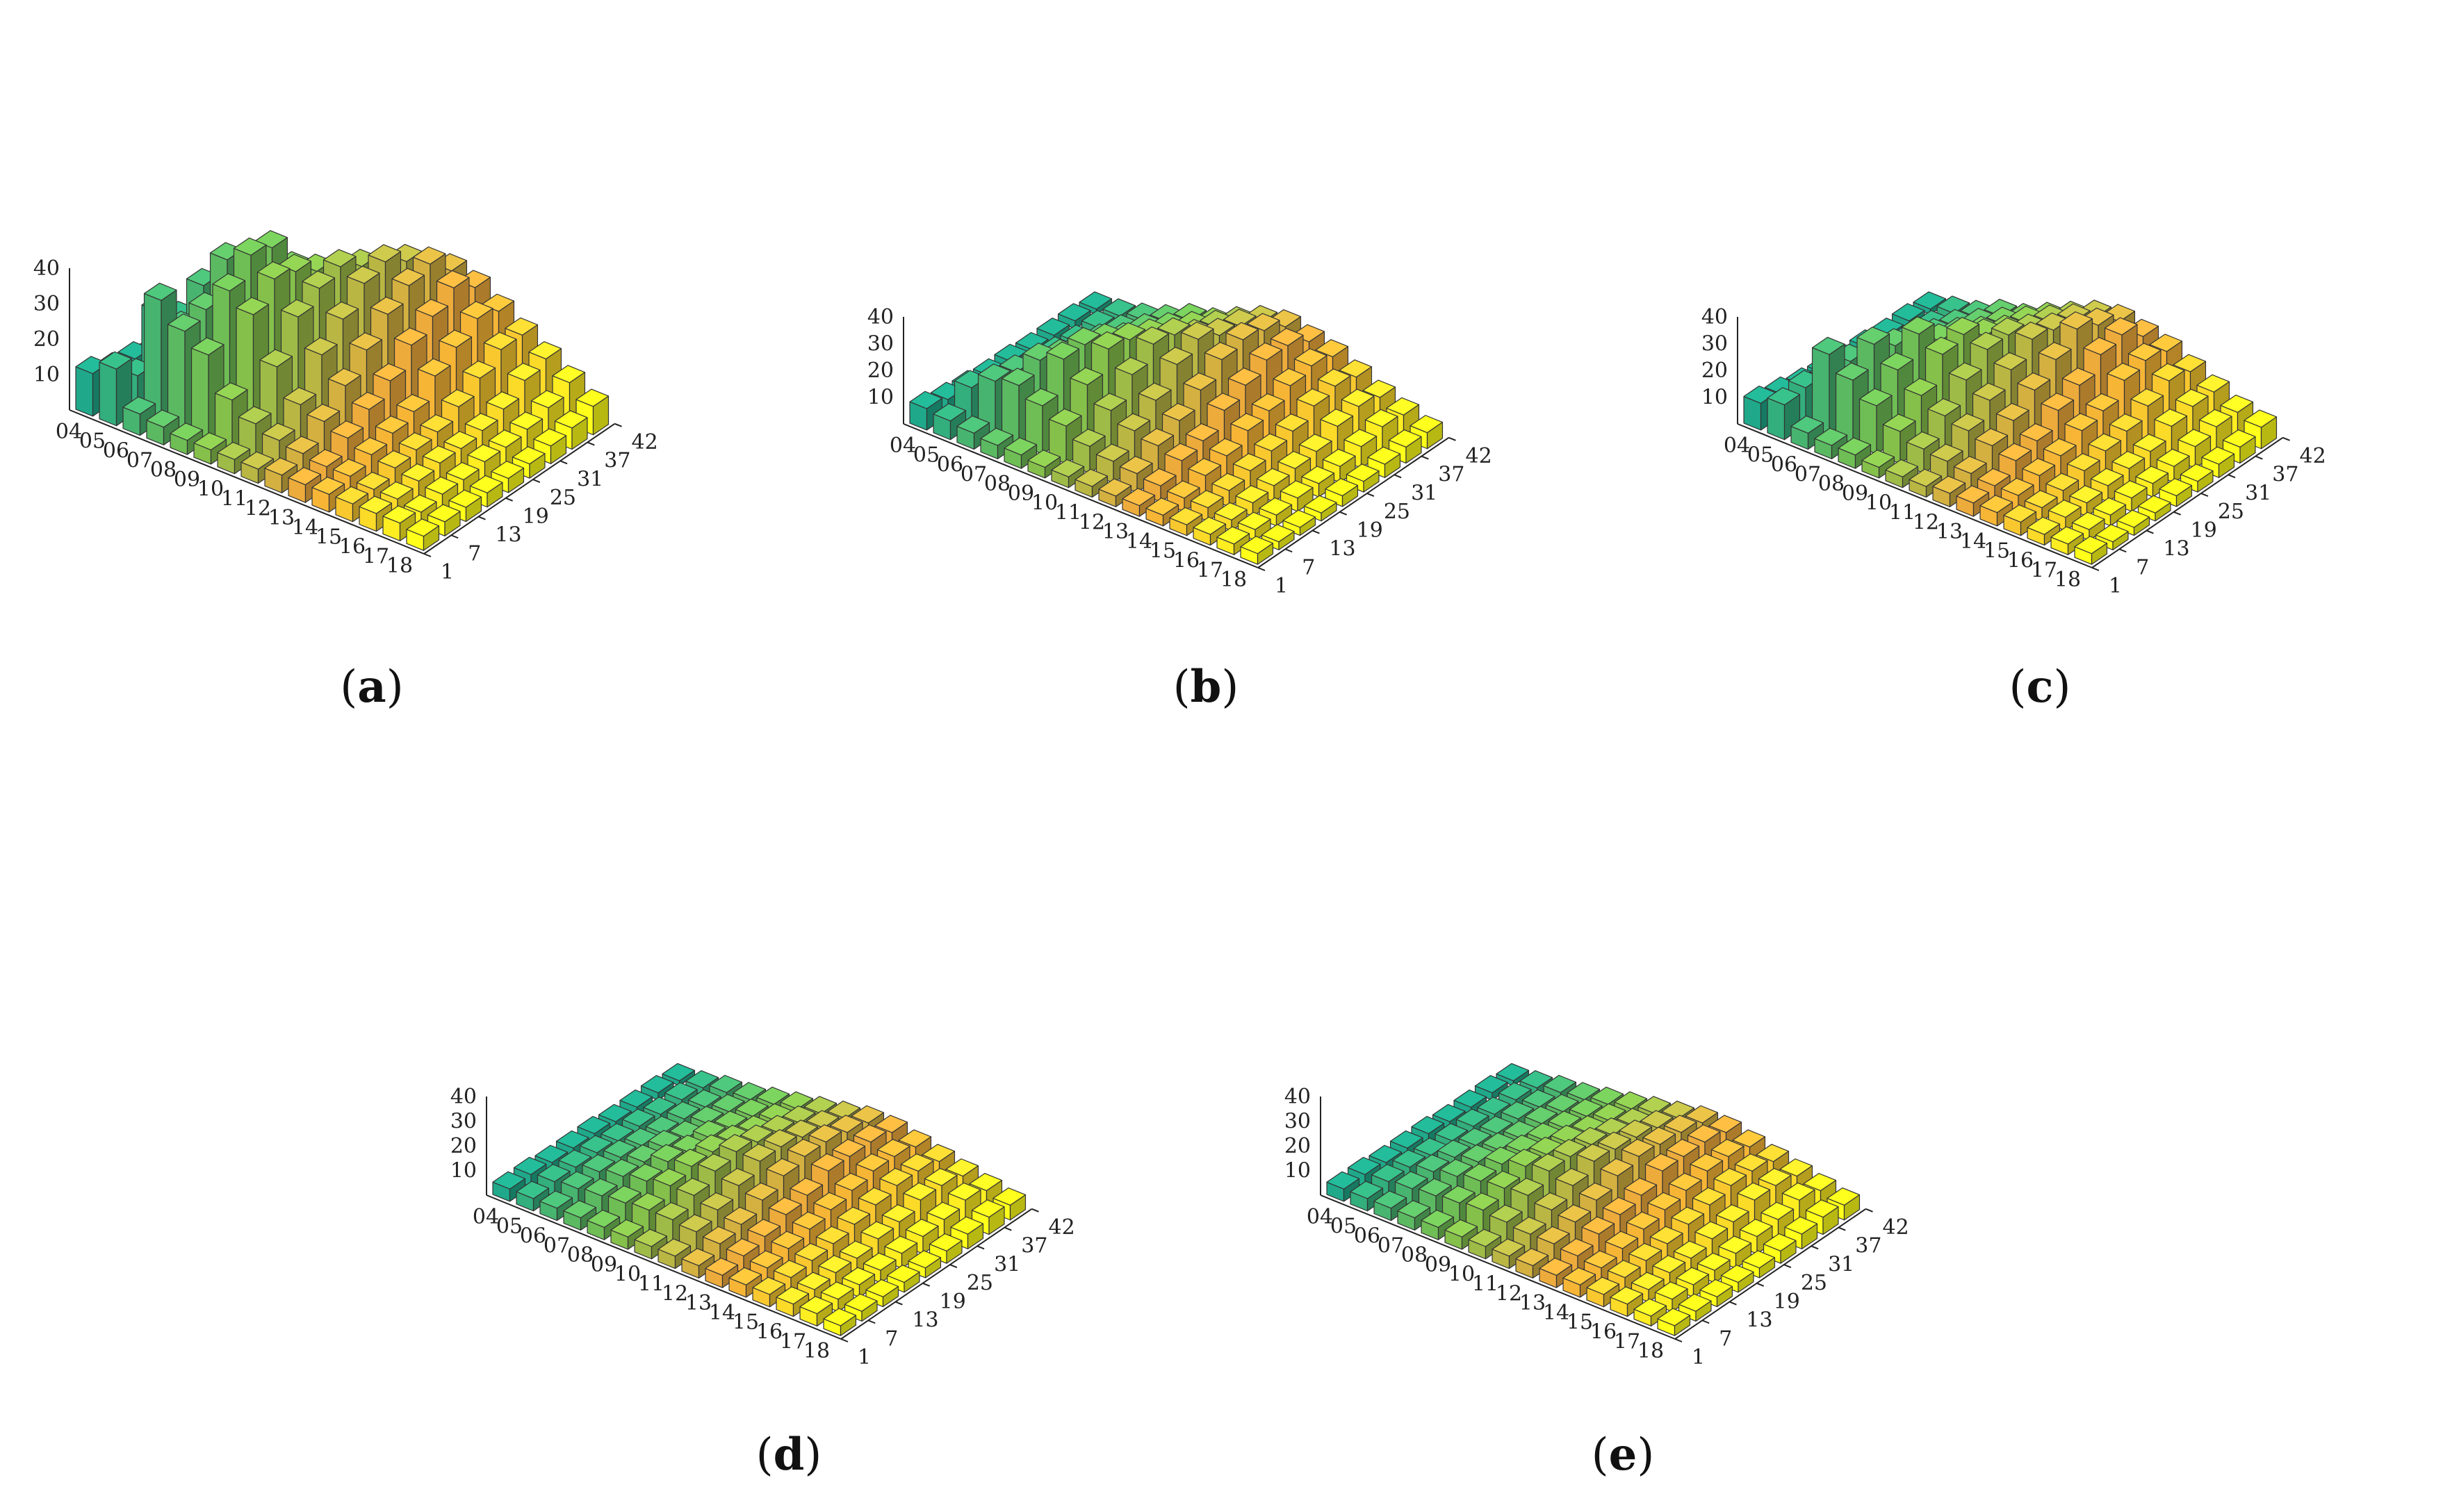  Describe the element at coordinates (1808, 474) in the screenshot. I see `x-tick-label: 07` at that location.